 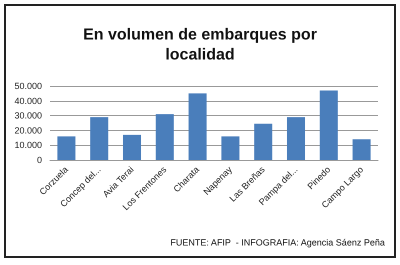 I want to click on y-tick-label: 50.000, so click(x=28, y=86).